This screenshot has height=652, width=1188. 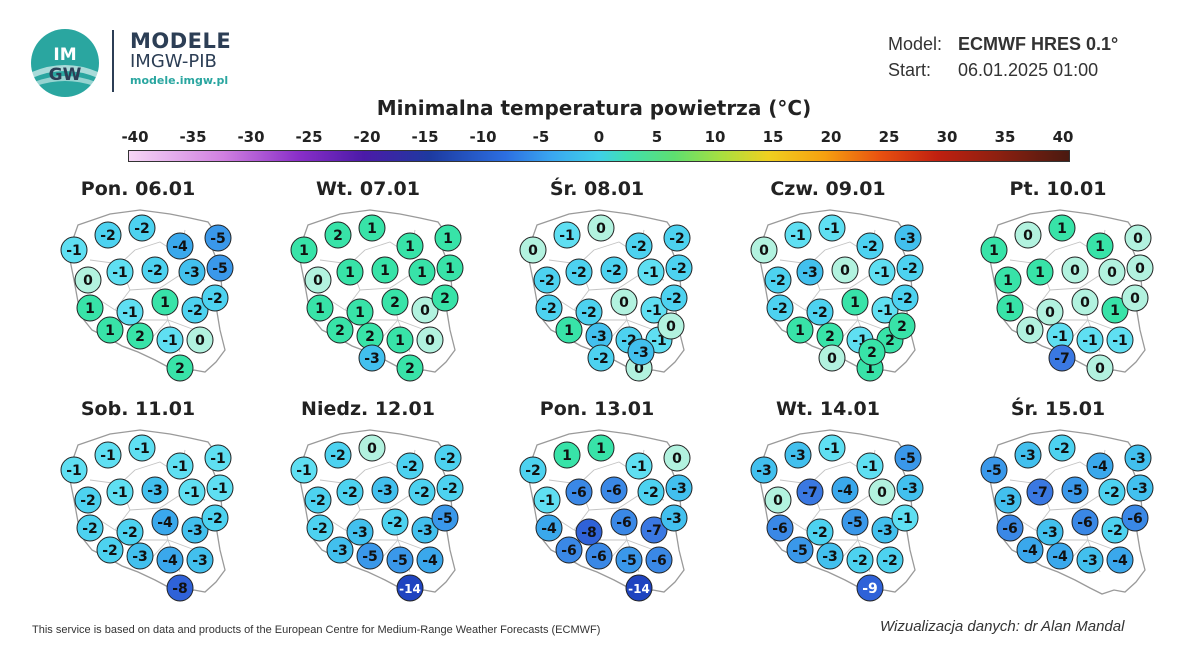 I want to click on temperature-marker: -6, so click(x=624, y=522).